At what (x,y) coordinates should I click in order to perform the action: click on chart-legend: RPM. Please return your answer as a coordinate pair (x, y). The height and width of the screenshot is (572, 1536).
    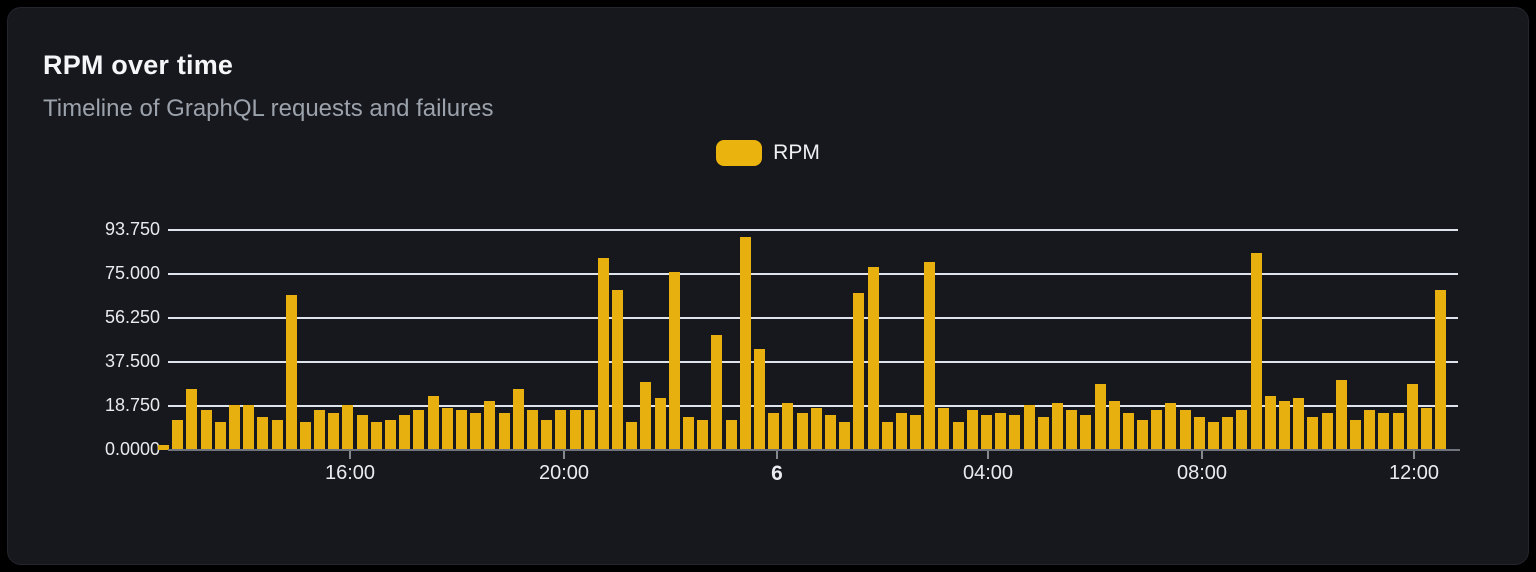
    Looking at the image, I should click on (768, 153).